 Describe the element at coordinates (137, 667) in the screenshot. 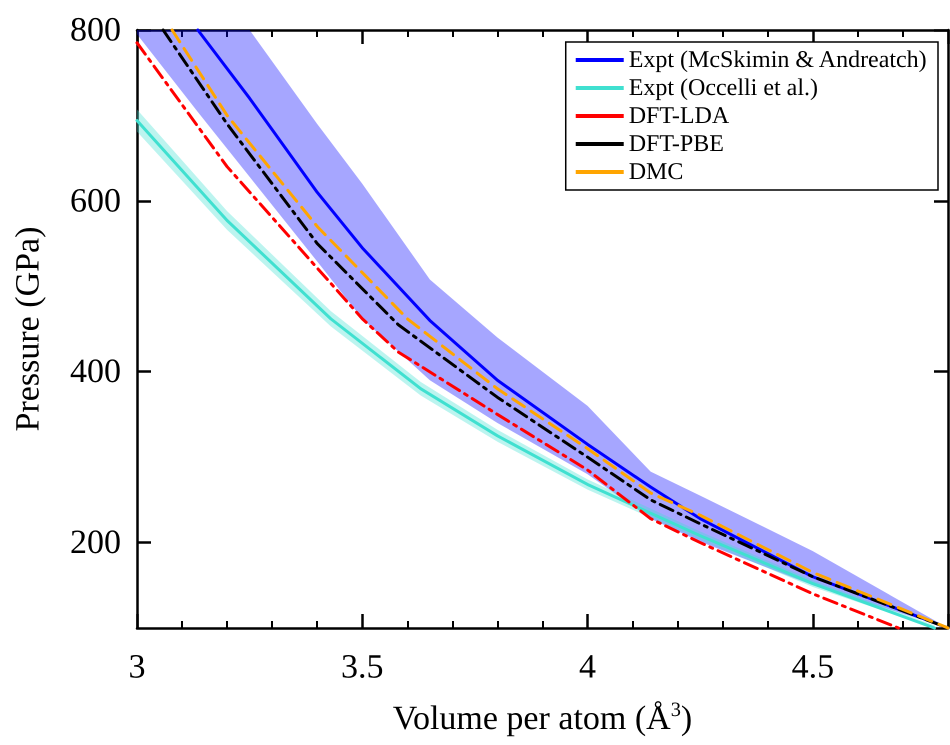

I see `x-tick-label: 3` at that location.